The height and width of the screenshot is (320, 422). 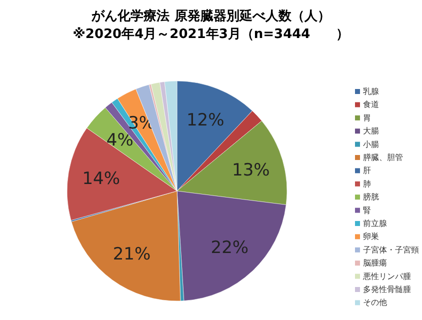 I want to click on legend-label: 膵臓、胆管, so click(x=383, y=157).